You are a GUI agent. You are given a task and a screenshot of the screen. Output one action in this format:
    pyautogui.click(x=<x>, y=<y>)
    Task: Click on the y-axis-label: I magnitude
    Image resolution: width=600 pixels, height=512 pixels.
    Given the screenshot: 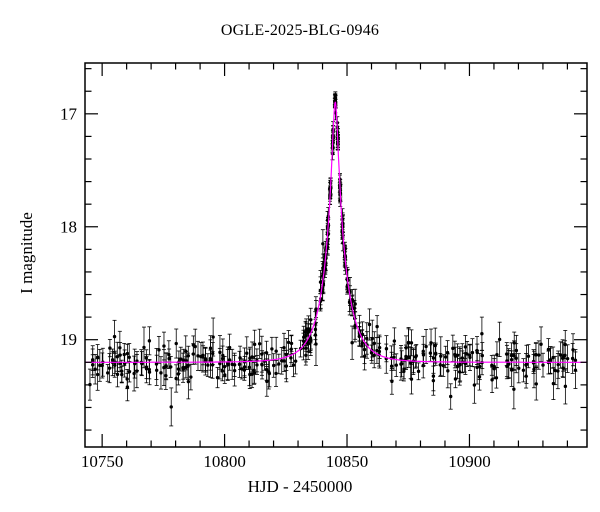 What is the action you would take?
    pyautogui.click(x=26, y=253)
    